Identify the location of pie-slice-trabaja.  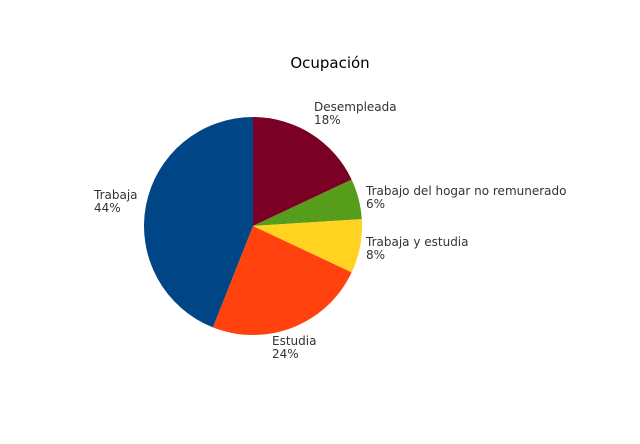
(198, 222).